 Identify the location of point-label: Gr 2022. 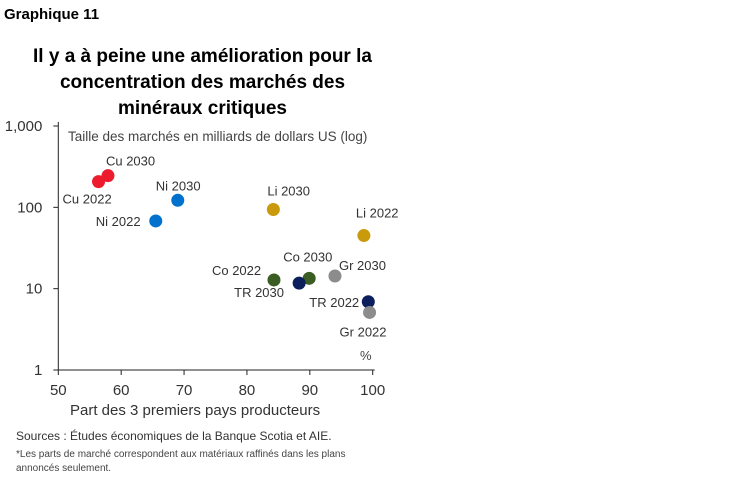
(363, 331).